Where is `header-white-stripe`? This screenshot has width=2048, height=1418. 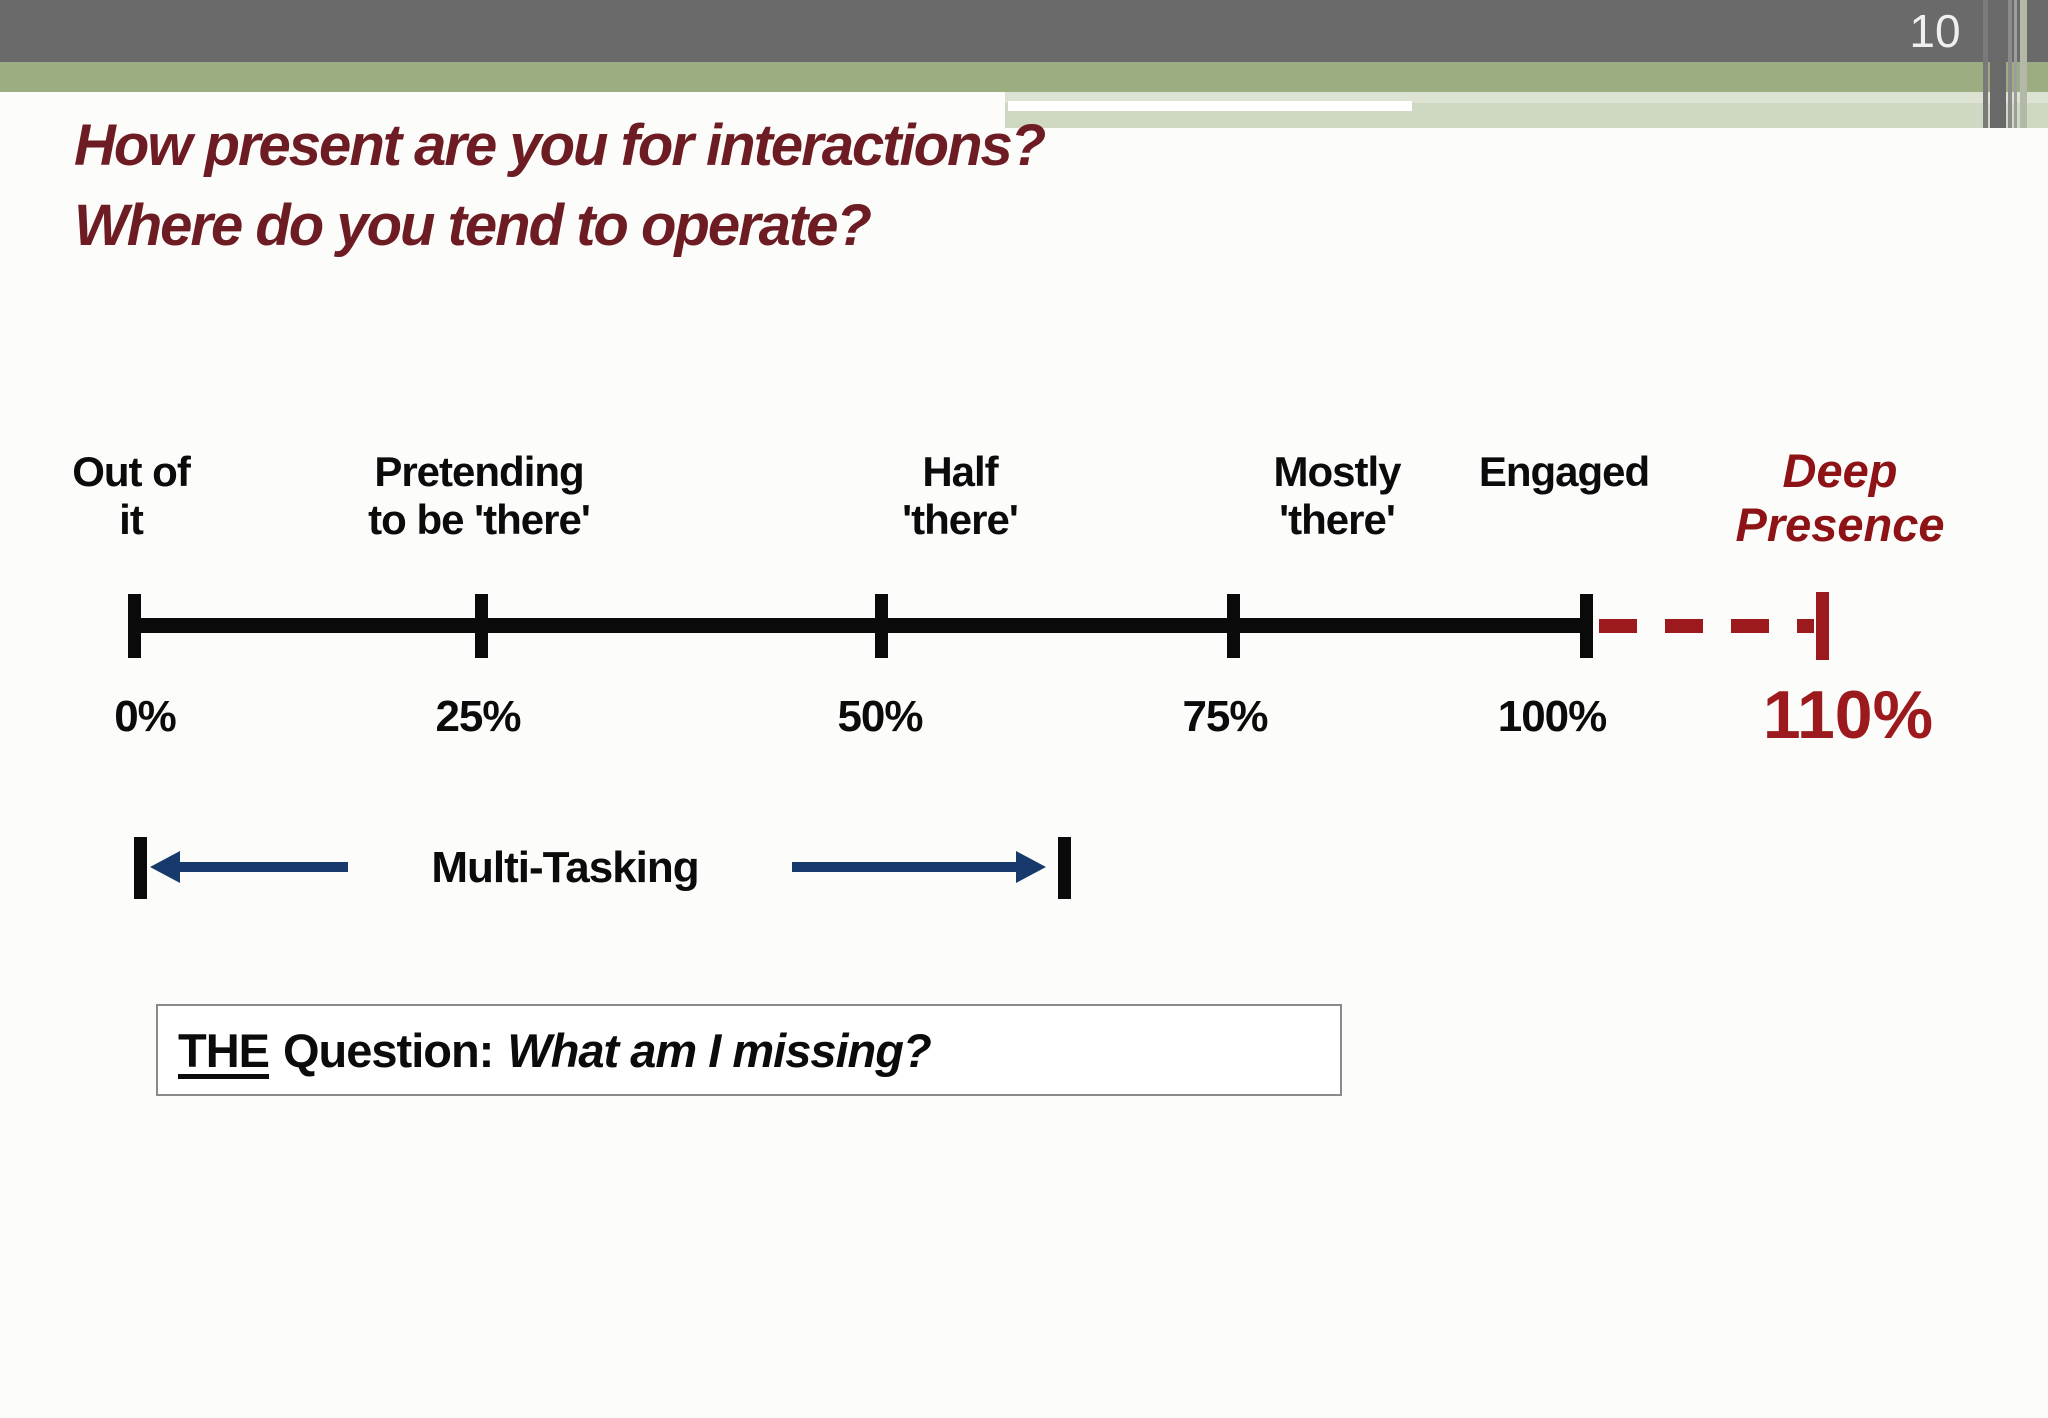
header-white-stripe is located at coordinates (1210, 106).